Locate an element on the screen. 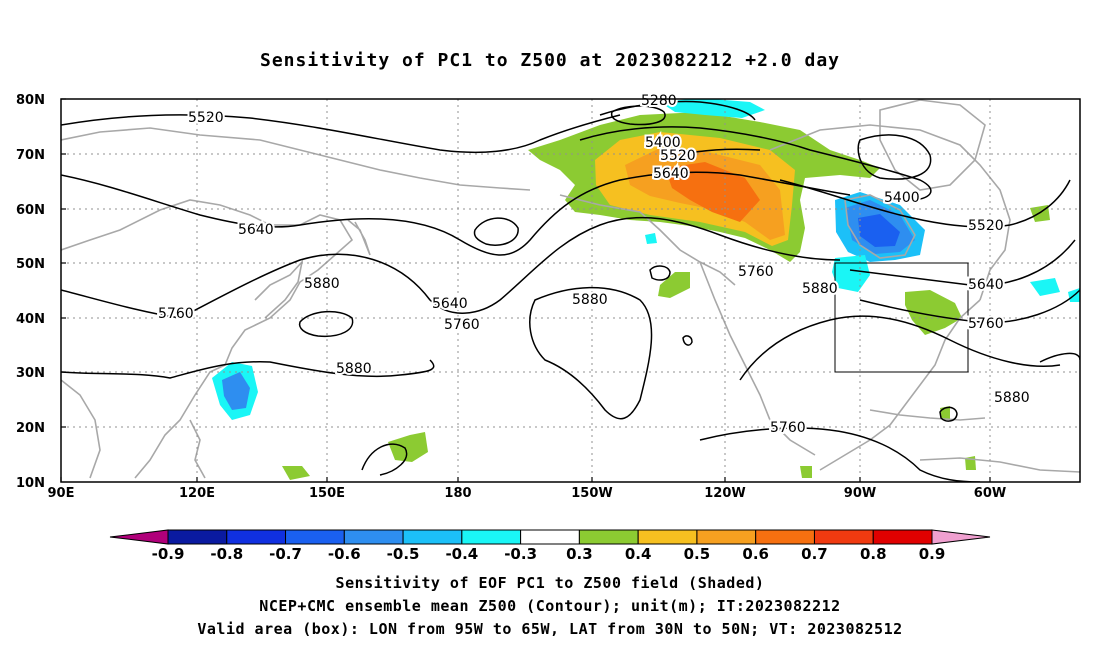 The height and width of the screenshot is (650, 1100). colorbar-label: 0.7 is located at coordinates (814, 554).